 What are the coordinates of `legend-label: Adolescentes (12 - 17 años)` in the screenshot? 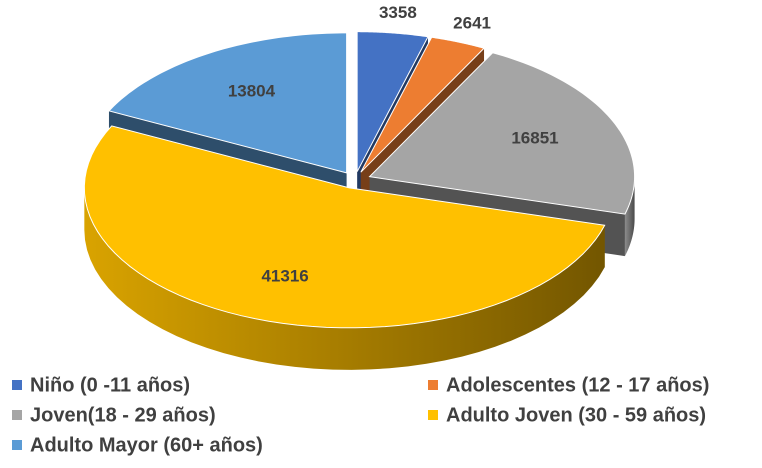 It's located at (577, 385).